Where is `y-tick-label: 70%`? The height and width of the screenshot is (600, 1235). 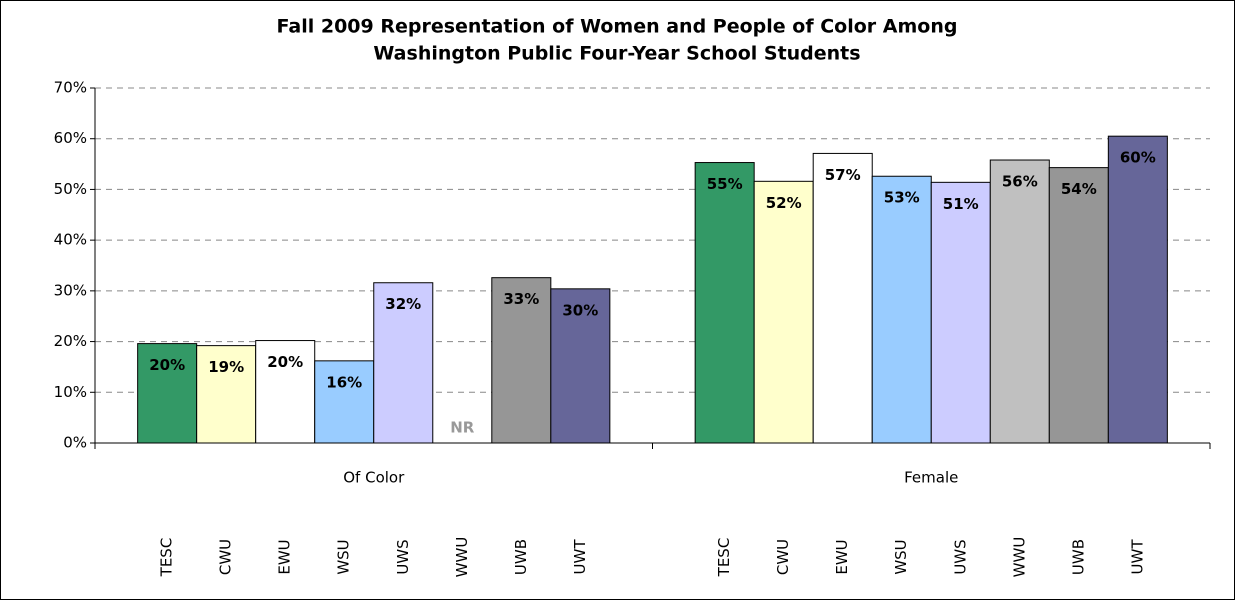
y-tick-label: 70% is located at coordinates (70, 88).